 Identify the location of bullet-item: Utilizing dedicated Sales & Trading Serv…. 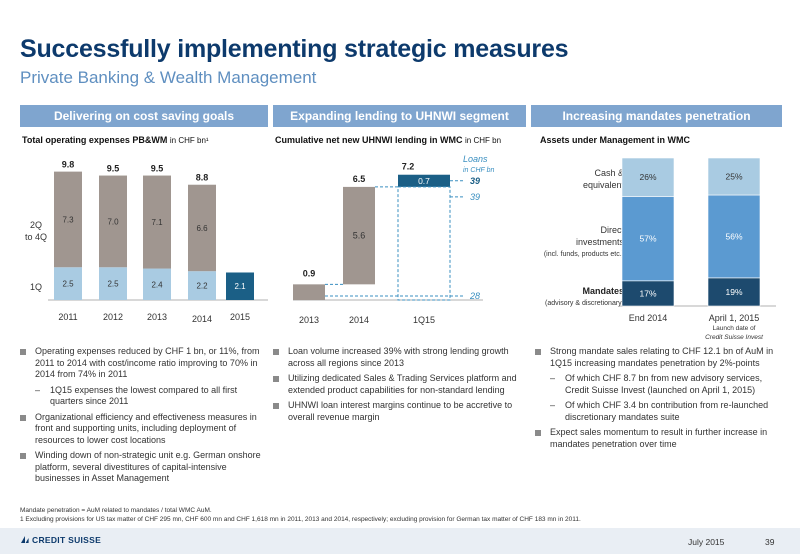
(395, 384).